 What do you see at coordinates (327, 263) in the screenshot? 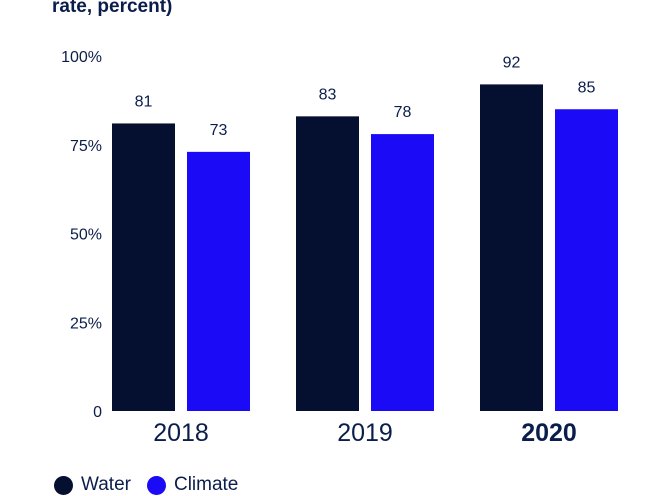
I see `bar-water-2019` at bounding box center [327, 263].